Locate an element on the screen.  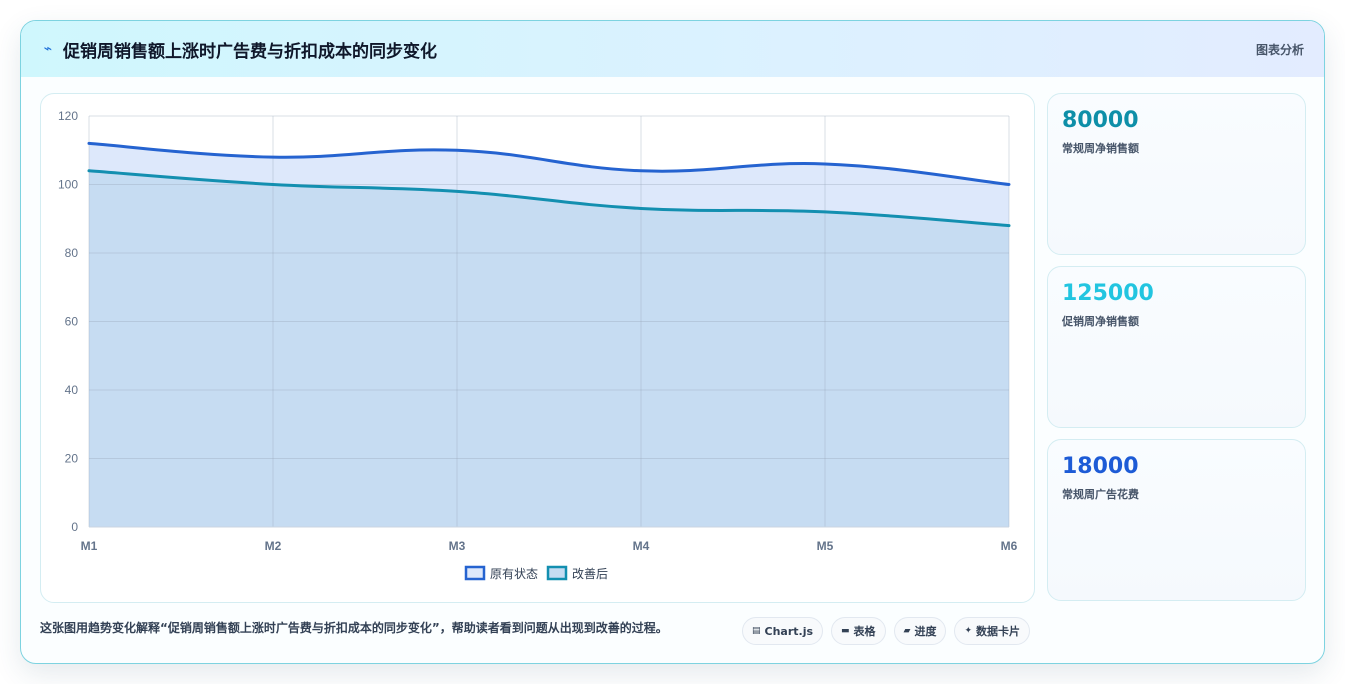
stat-label: 常规周净销售额 is located at coordinates (1100, 148).